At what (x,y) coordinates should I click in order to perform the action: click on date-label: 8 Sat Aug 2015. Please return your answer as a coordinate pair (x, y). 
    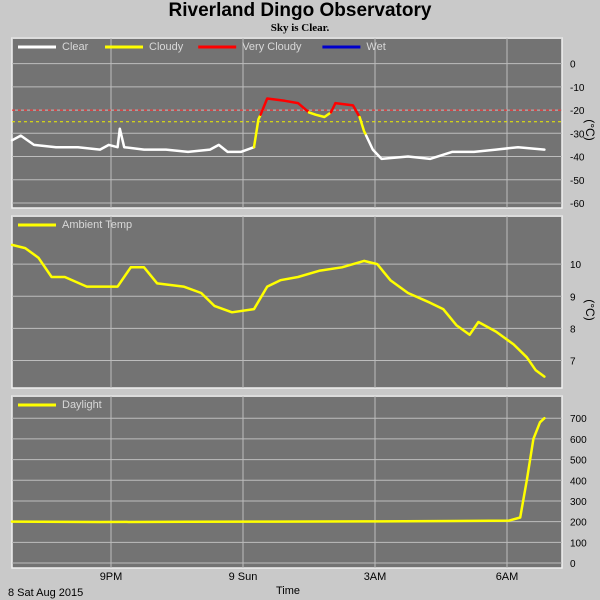
    Looking at the image, I should click on (45, 593).